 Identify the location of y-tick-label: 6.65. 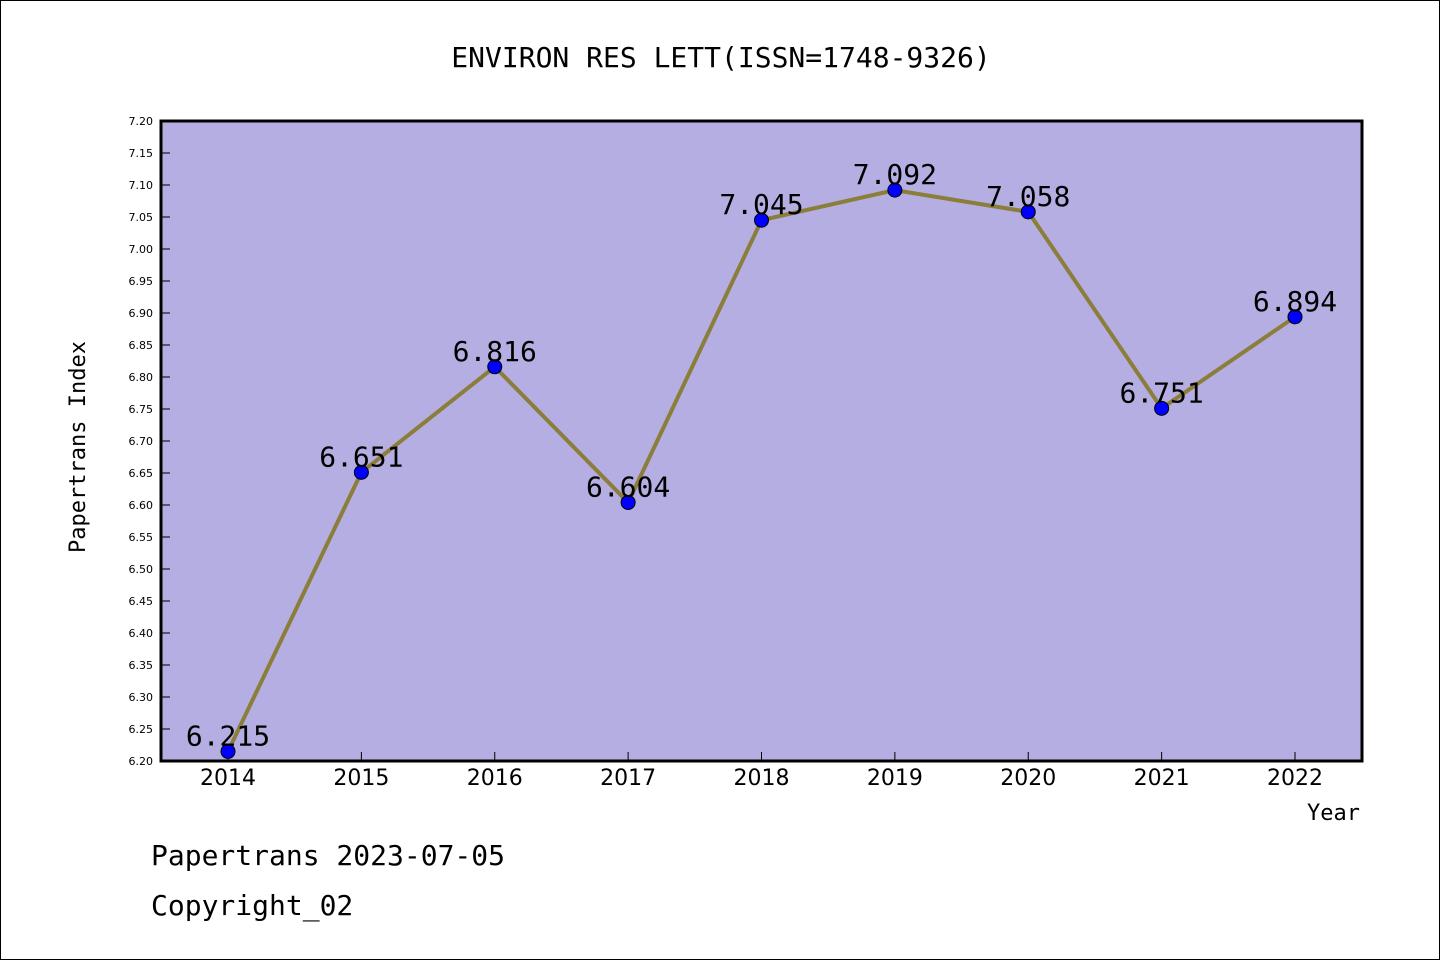
(141, 473).